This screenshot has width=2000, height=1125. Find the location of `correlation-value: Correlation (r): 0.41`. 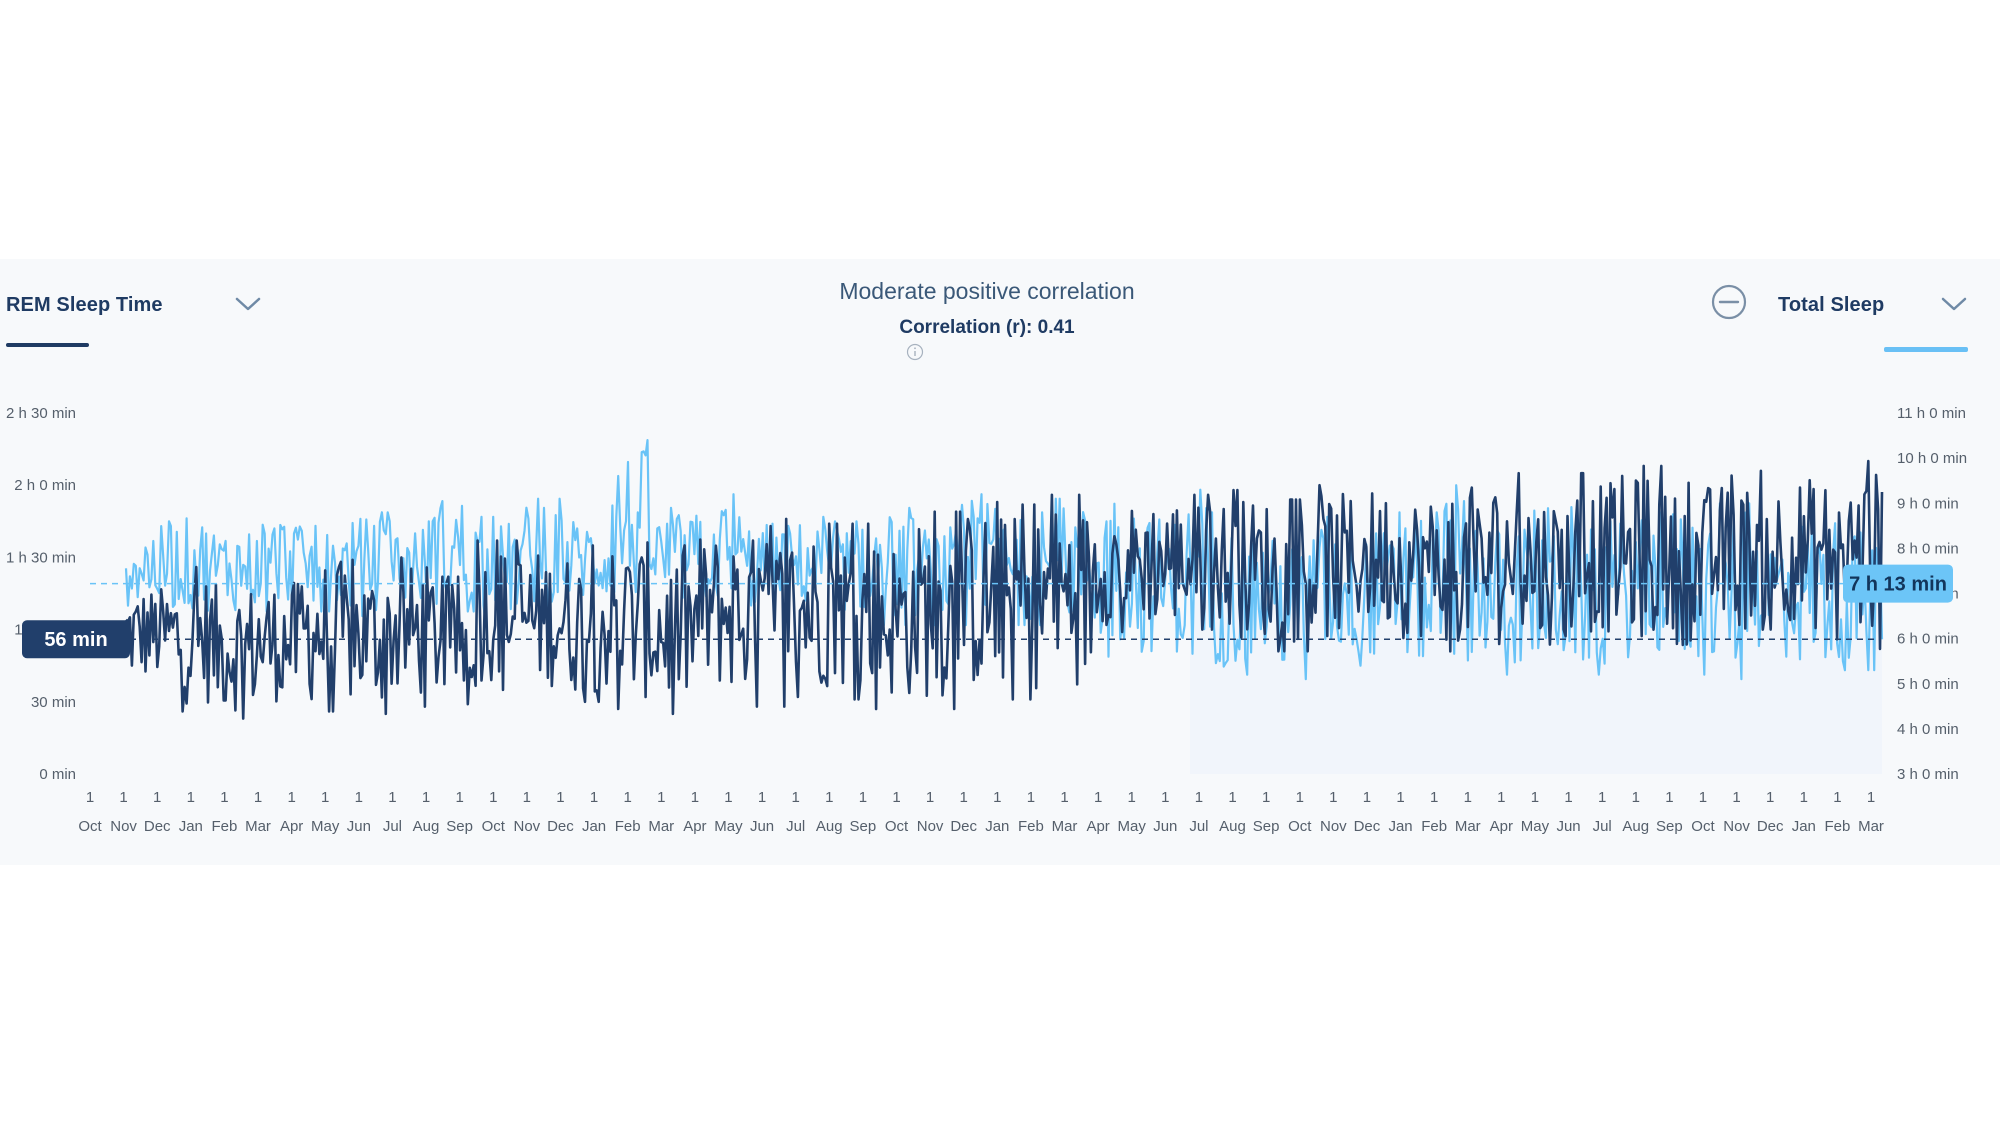

correlation-value: Correlation (r): 0.41 is located at coordinates (987, 327).